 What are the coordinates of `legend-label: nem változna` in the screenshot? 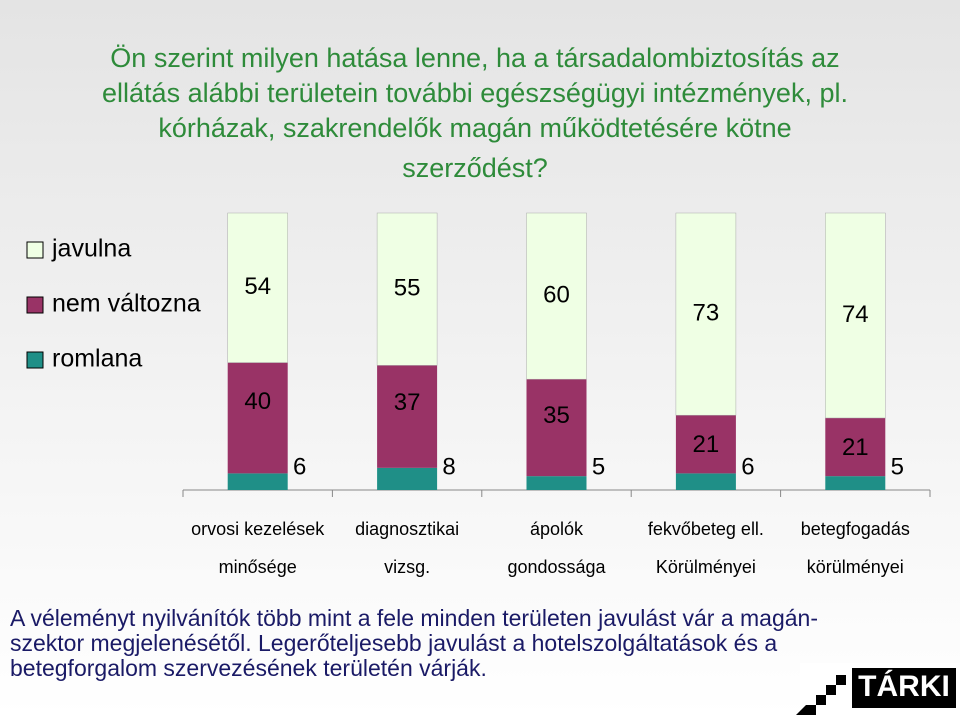 It's located at (126, 304).